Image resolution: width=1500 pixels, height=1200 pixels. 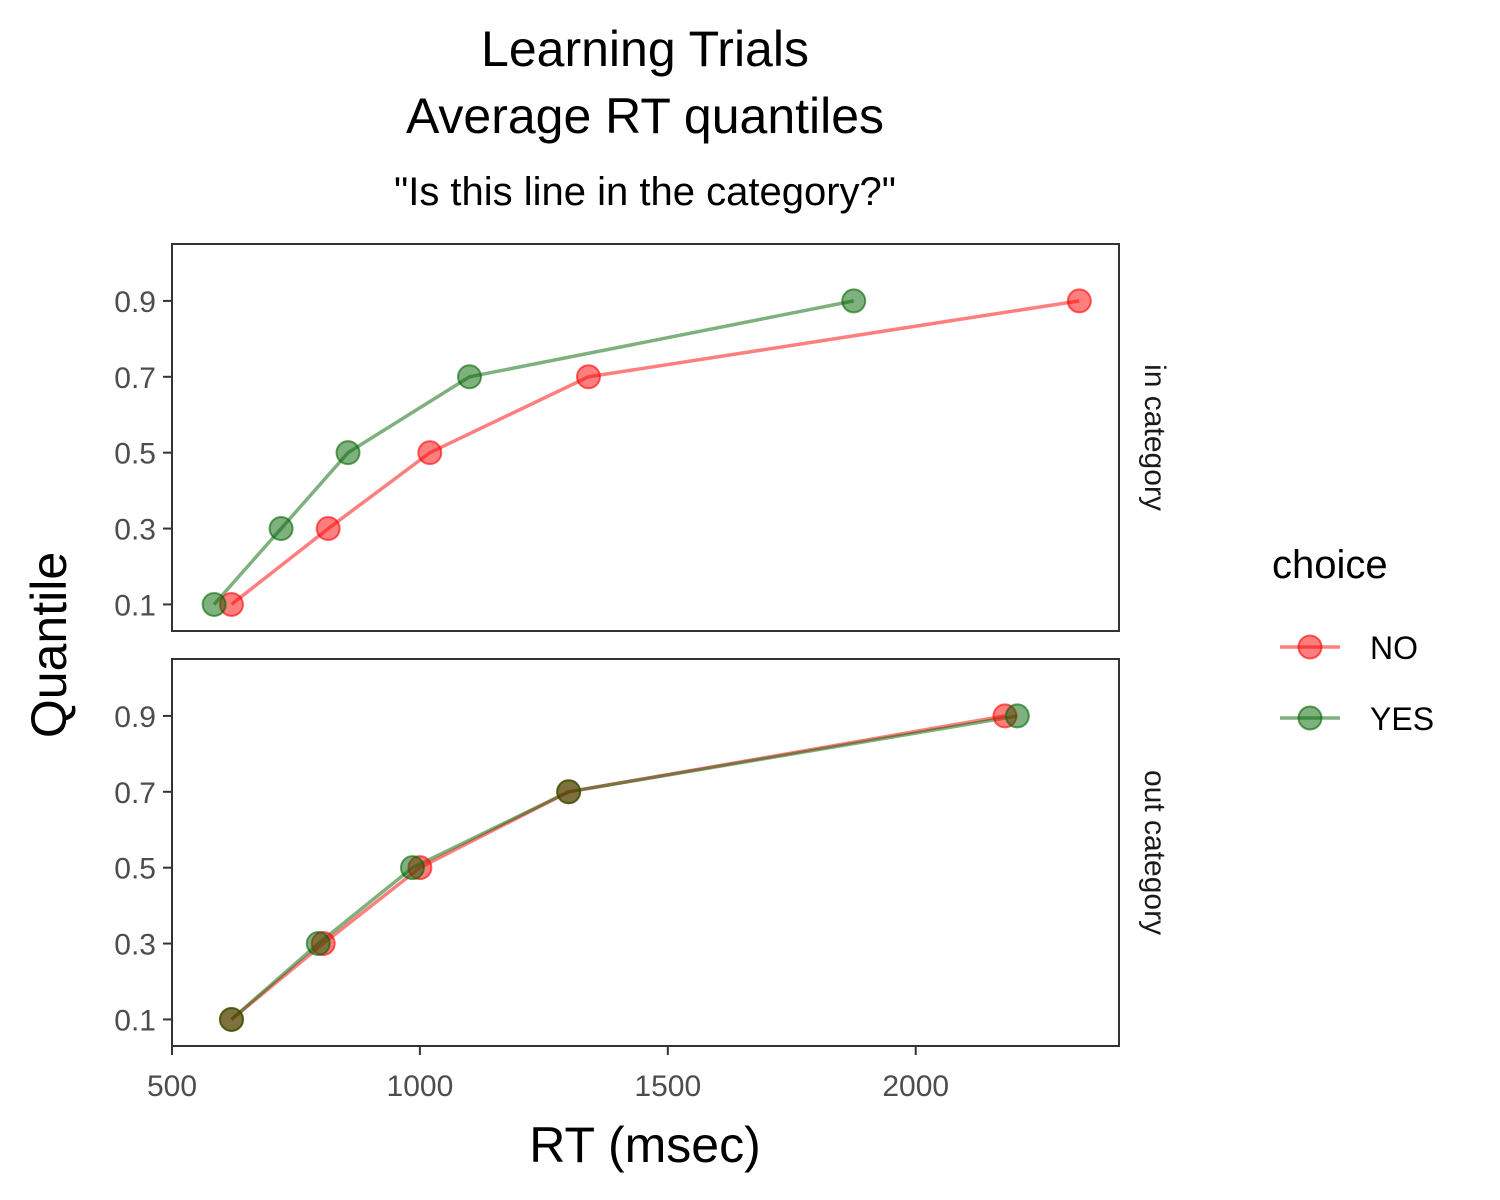 I want to click on strip-label-in-category: in category, so click(x=1154, y=437).